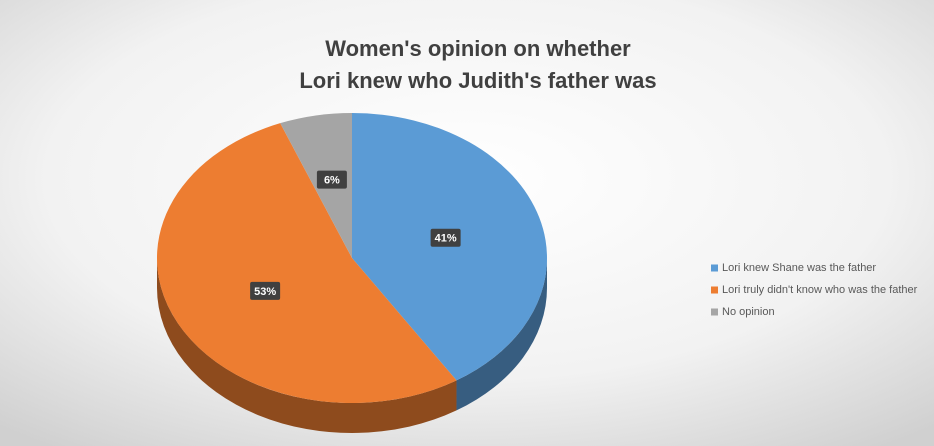 The image size is (934, 446). Describe the element at coordinates (355, 235) in the screenshot. I see `value-labels: 41% 53% 6%` at that location.